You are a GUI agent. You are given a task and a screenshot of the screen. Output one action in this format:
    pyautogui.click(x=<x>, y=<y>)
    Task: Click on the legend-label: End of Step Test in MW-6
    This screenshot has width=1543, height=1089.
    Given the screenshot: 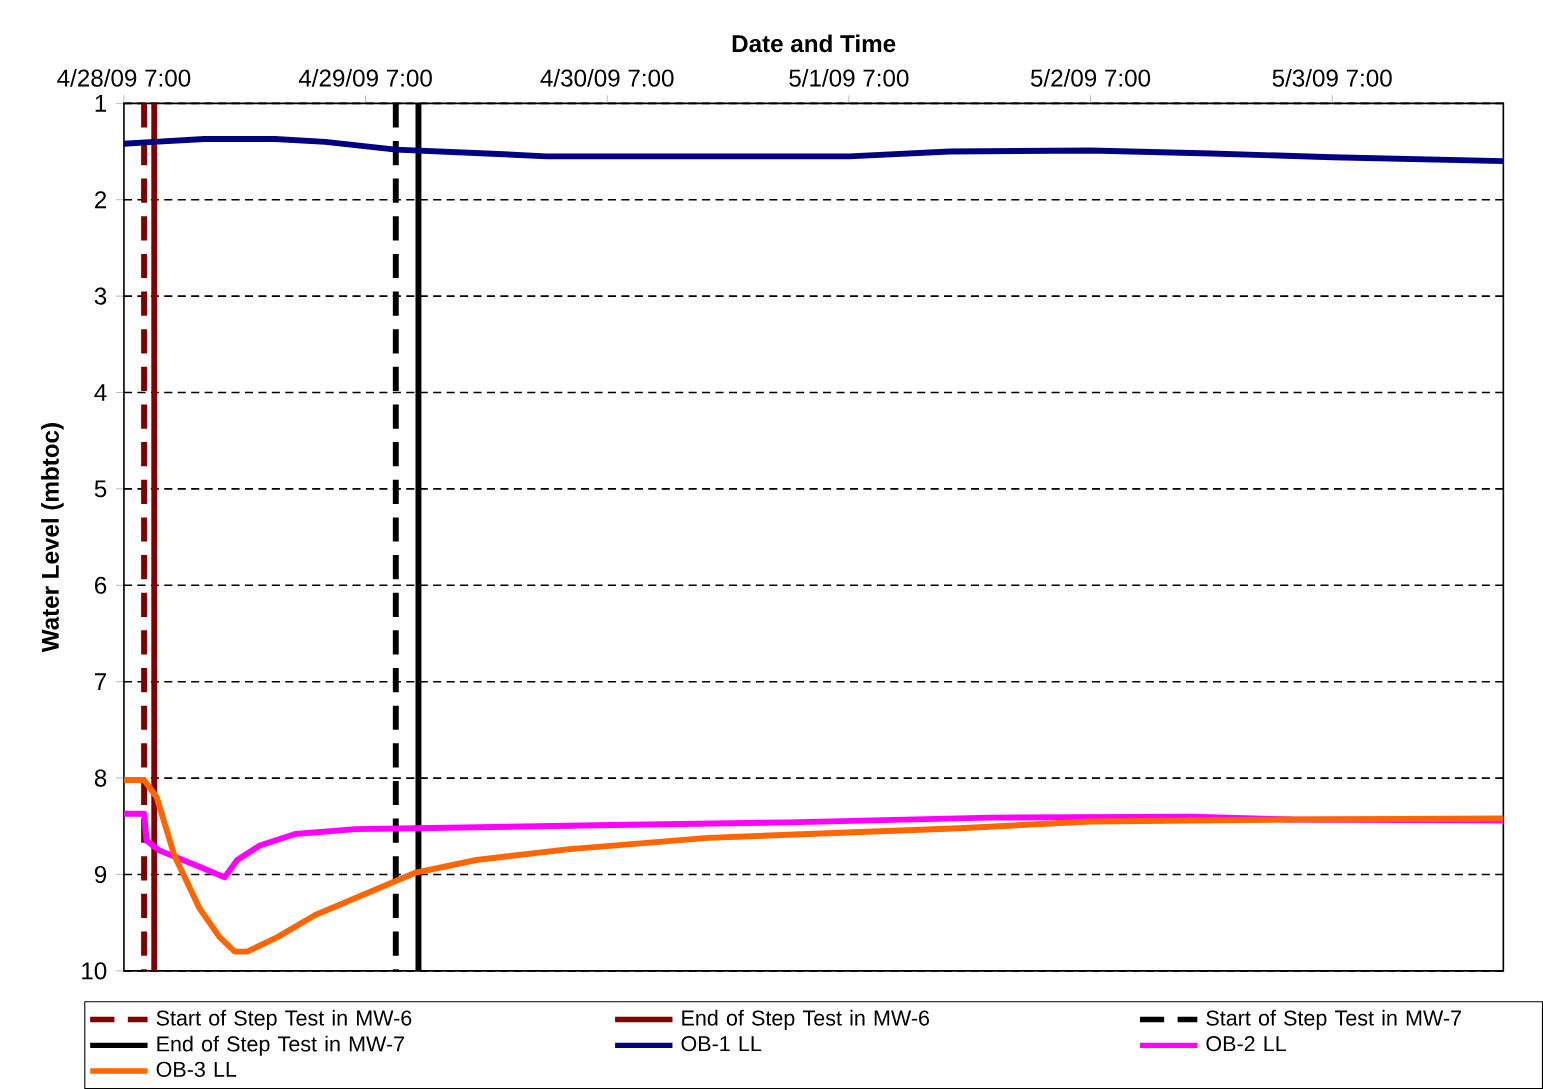 What is the action you would take?
    pyautogui.click(x=806, y=1019)
    